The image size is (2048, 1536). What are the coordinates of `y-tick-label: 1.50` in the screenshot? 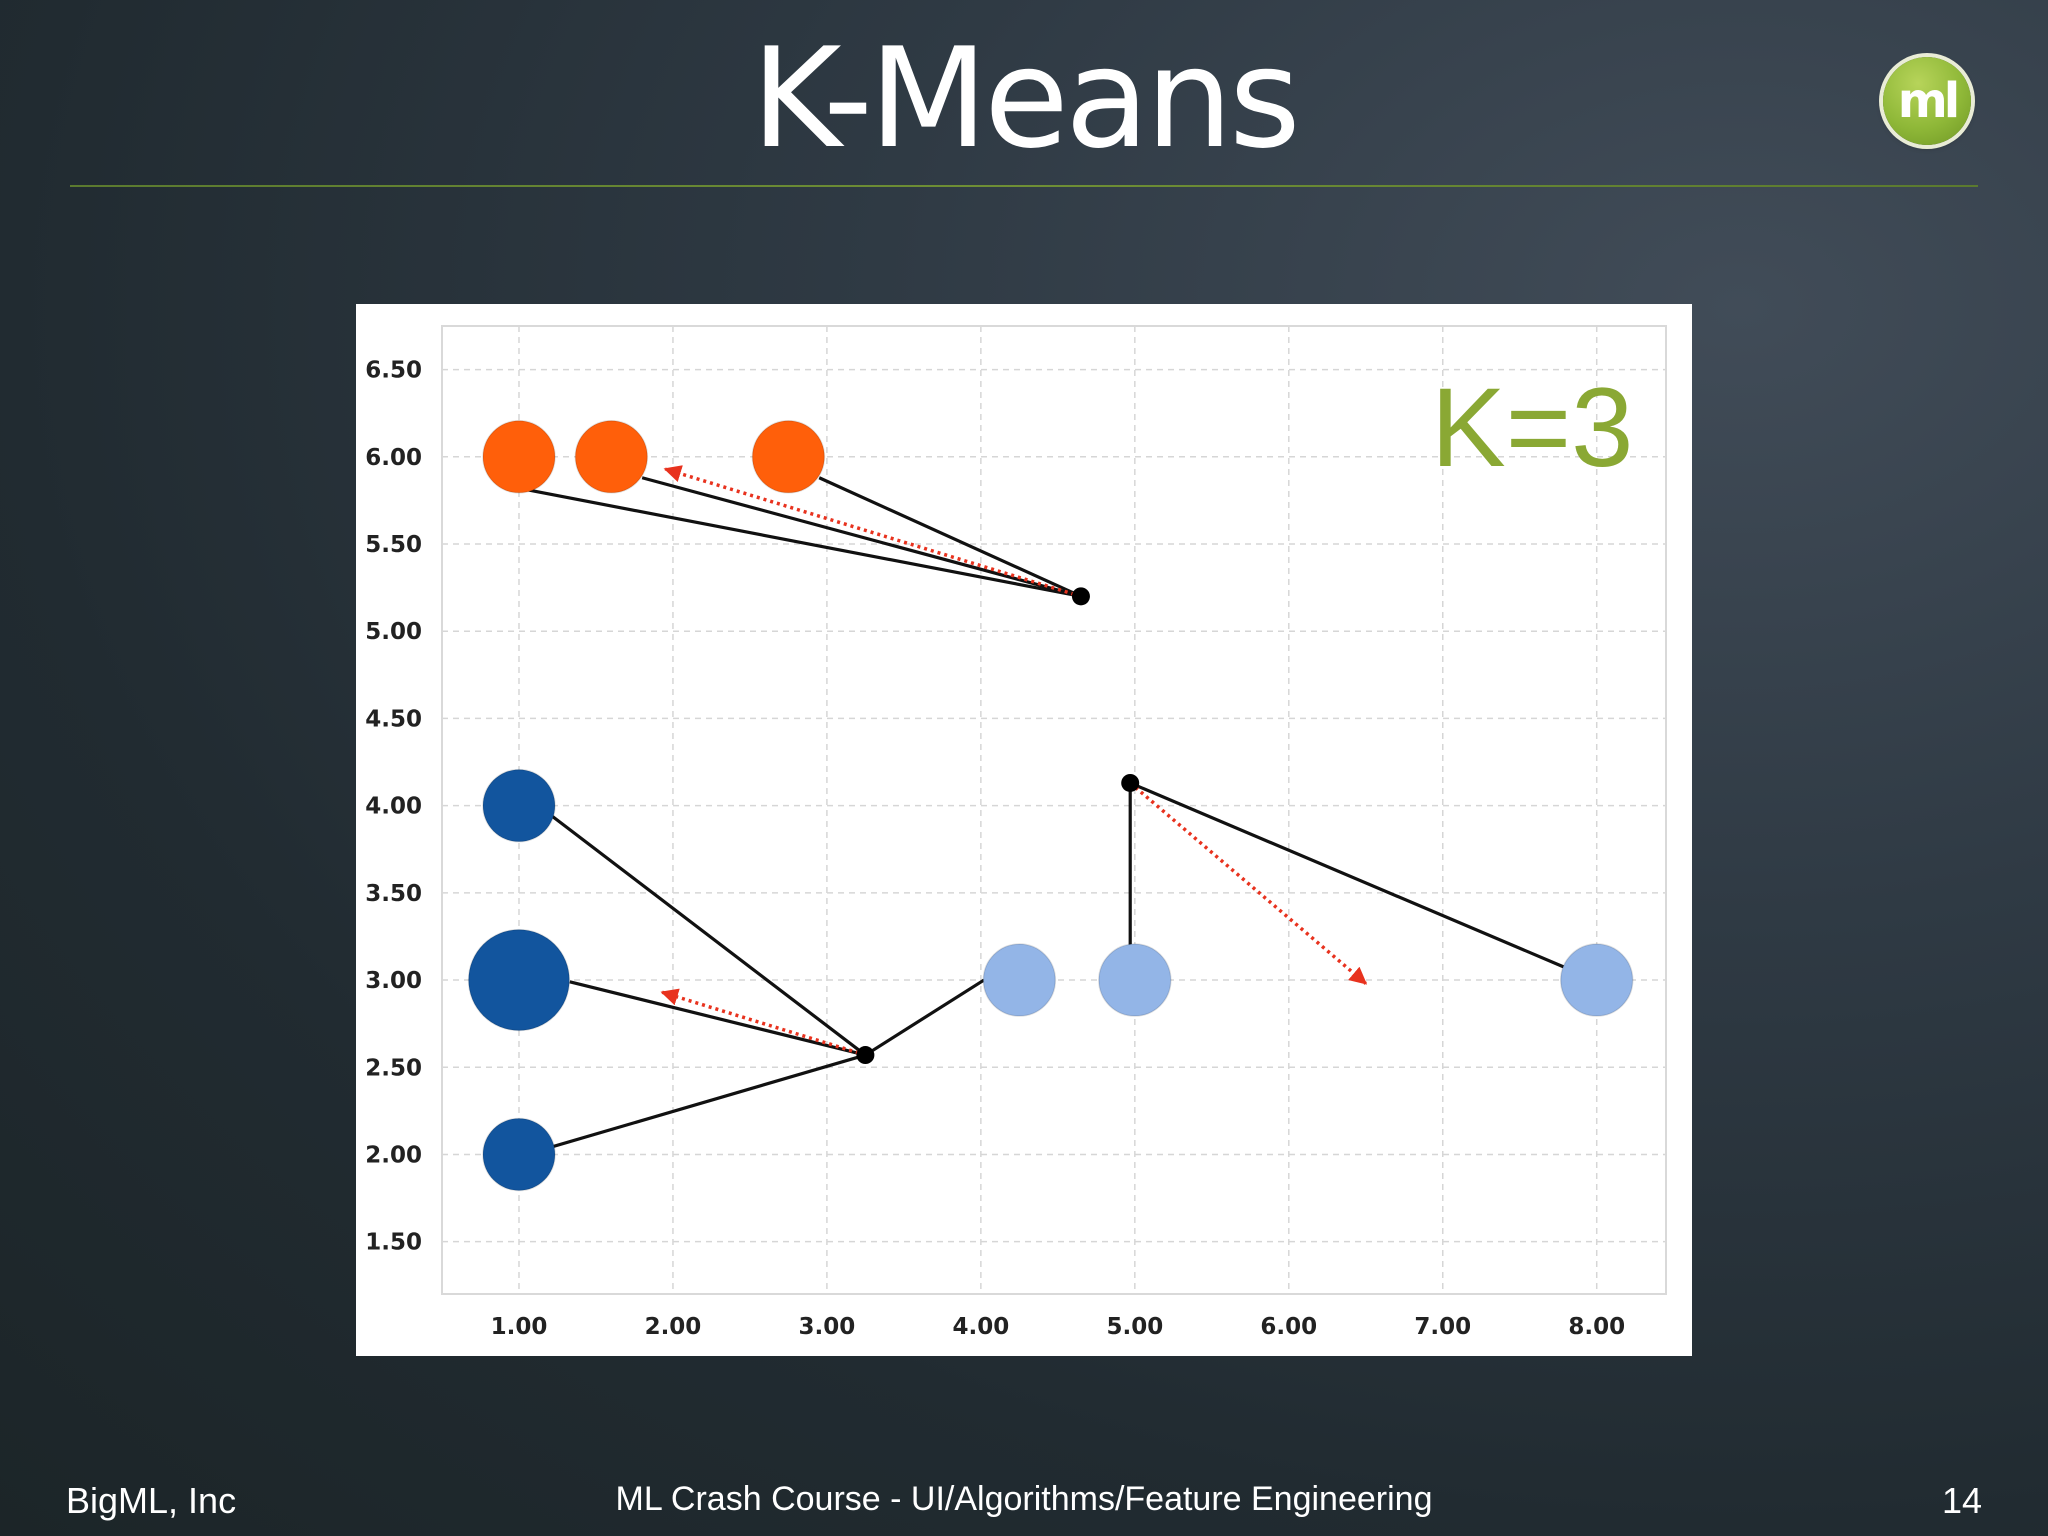 It's located at (393, 1243).